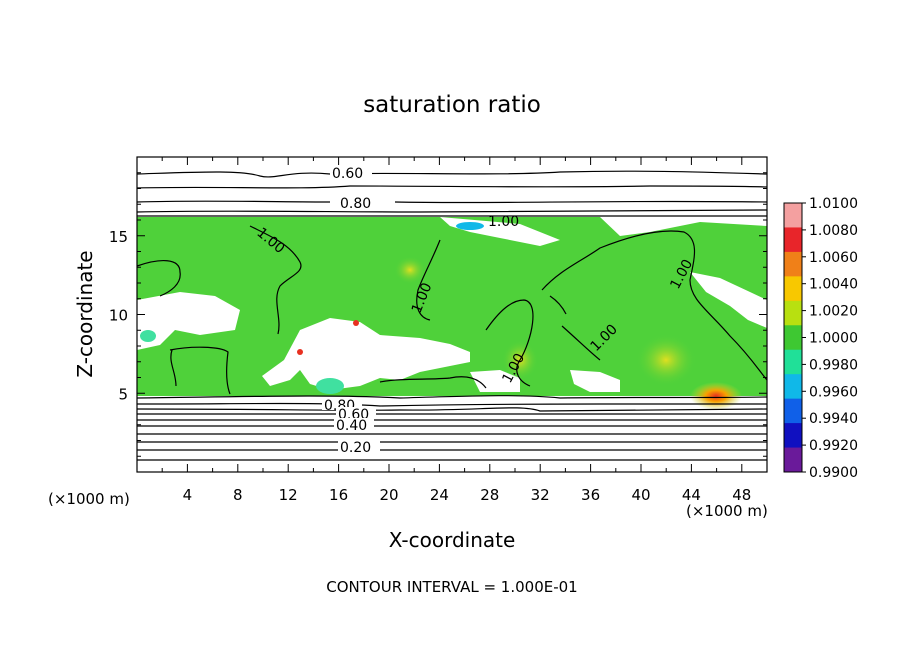 This screenshot has height=654, width=904. Describe the element at coordinates (452, 540) in the screenshot. I see `x-axis-label: X-coordinate` at that location.